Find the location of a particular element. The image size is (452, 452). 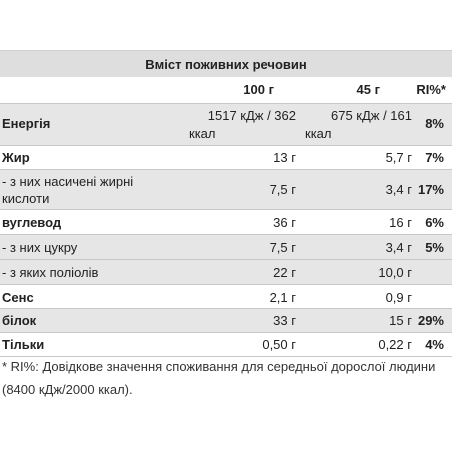

table-title: Вміст поживних речовин is located at coordinates (226, 64).